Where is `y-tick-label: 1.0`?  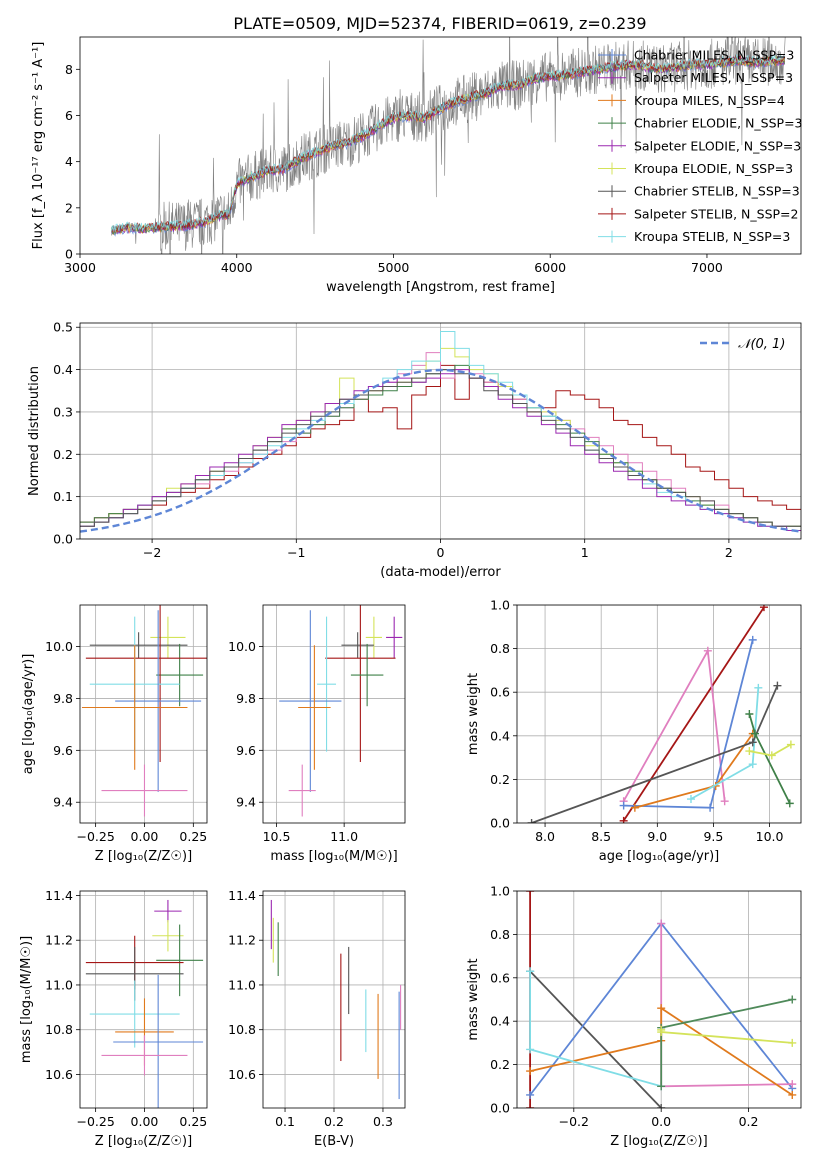
y-tick-label: 1.0 is located at coordinates (500, 605).